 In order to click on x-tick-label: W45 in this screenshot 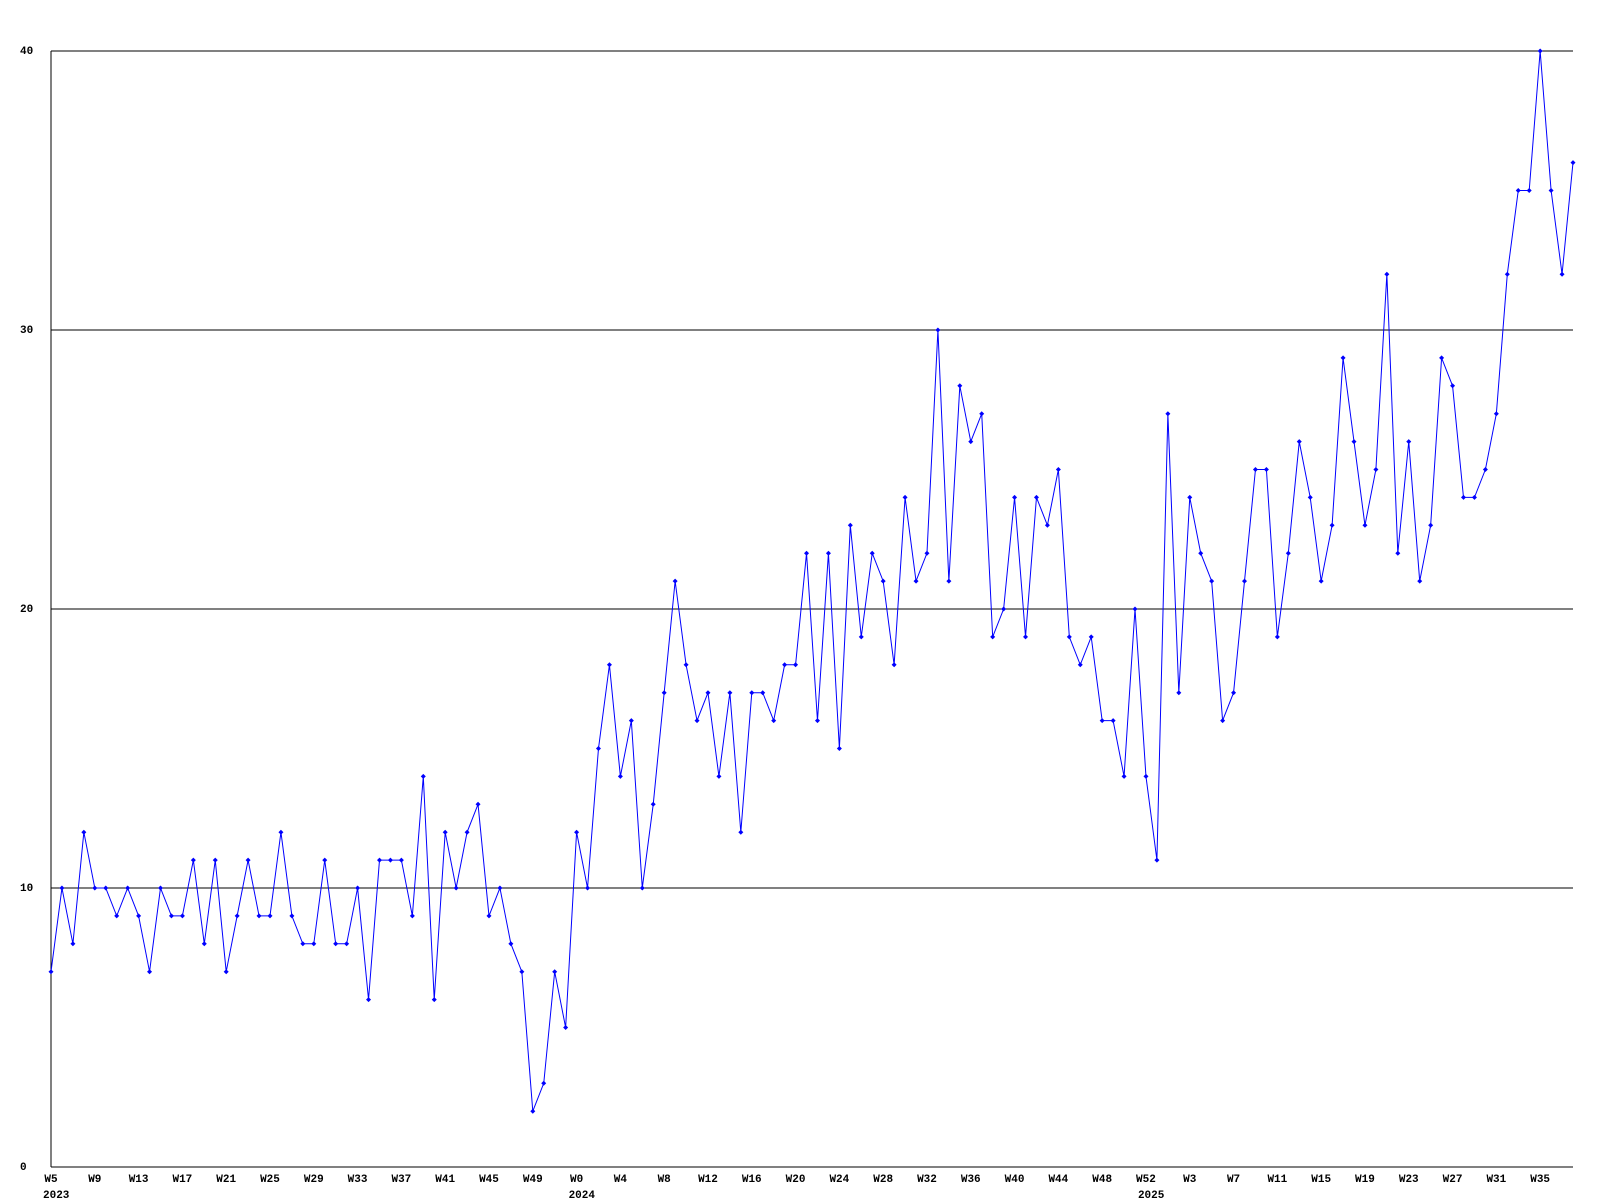, I will do `click(489, 1180)`.